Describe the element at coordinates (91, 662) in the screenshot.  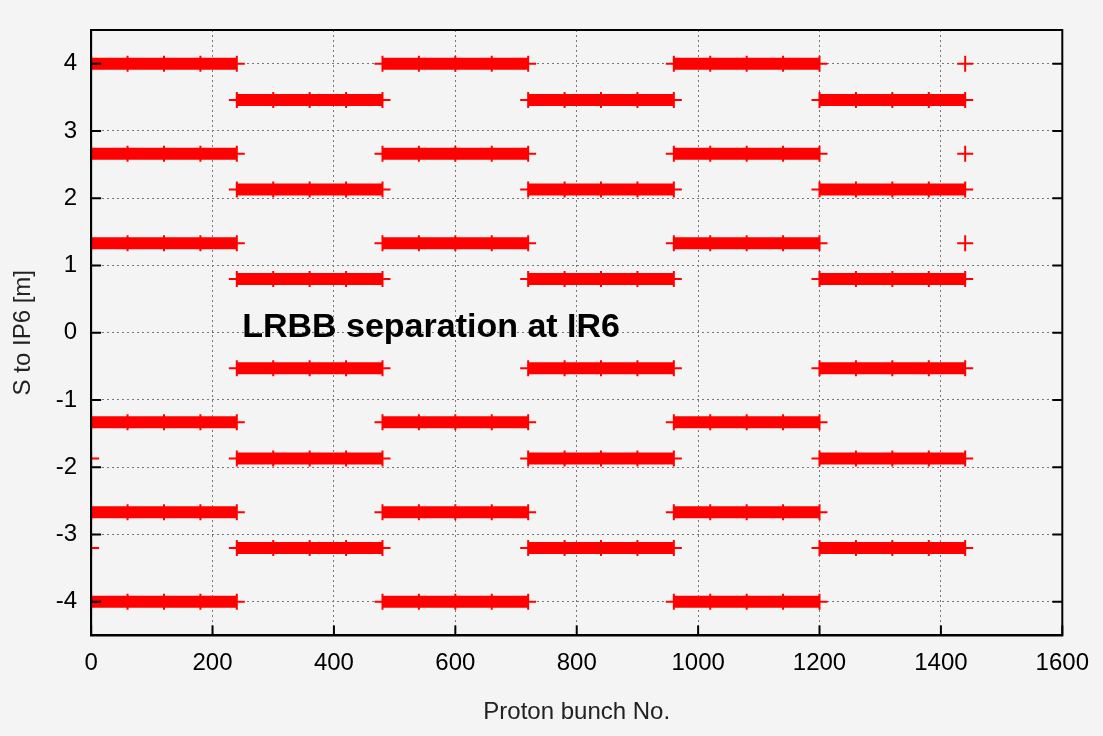
I see `x-tick-label: 0` at that location.